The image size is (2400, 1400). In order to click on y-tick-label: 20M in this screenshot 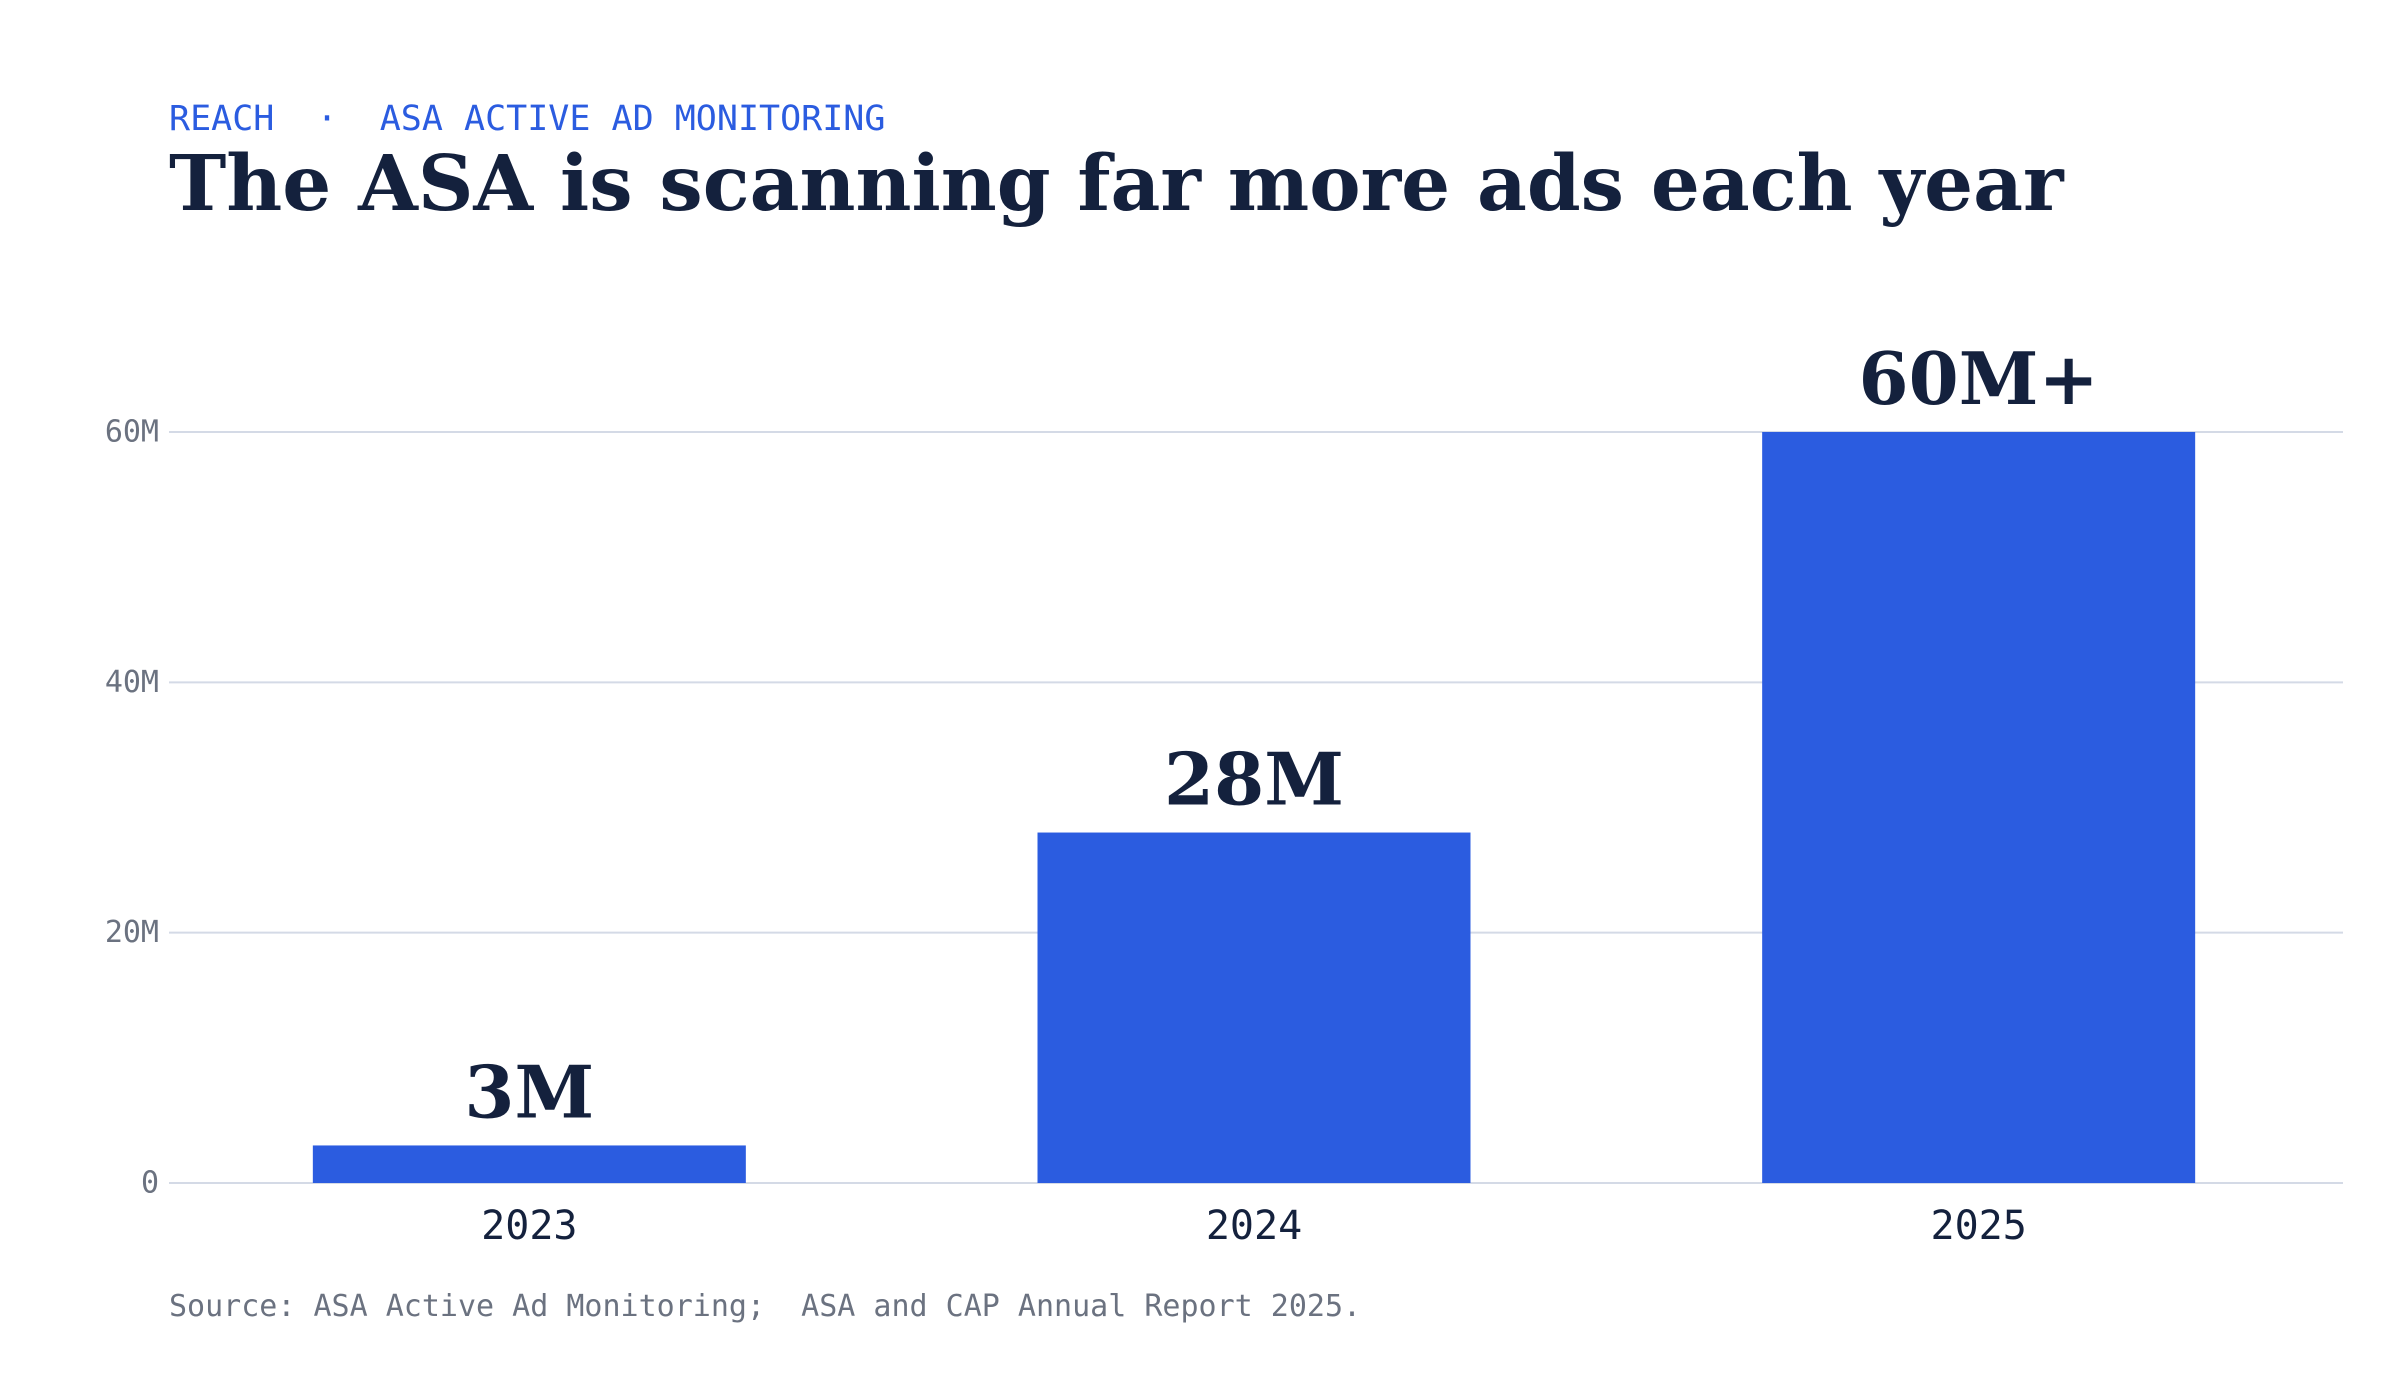, I will do `click(132, 932)`.